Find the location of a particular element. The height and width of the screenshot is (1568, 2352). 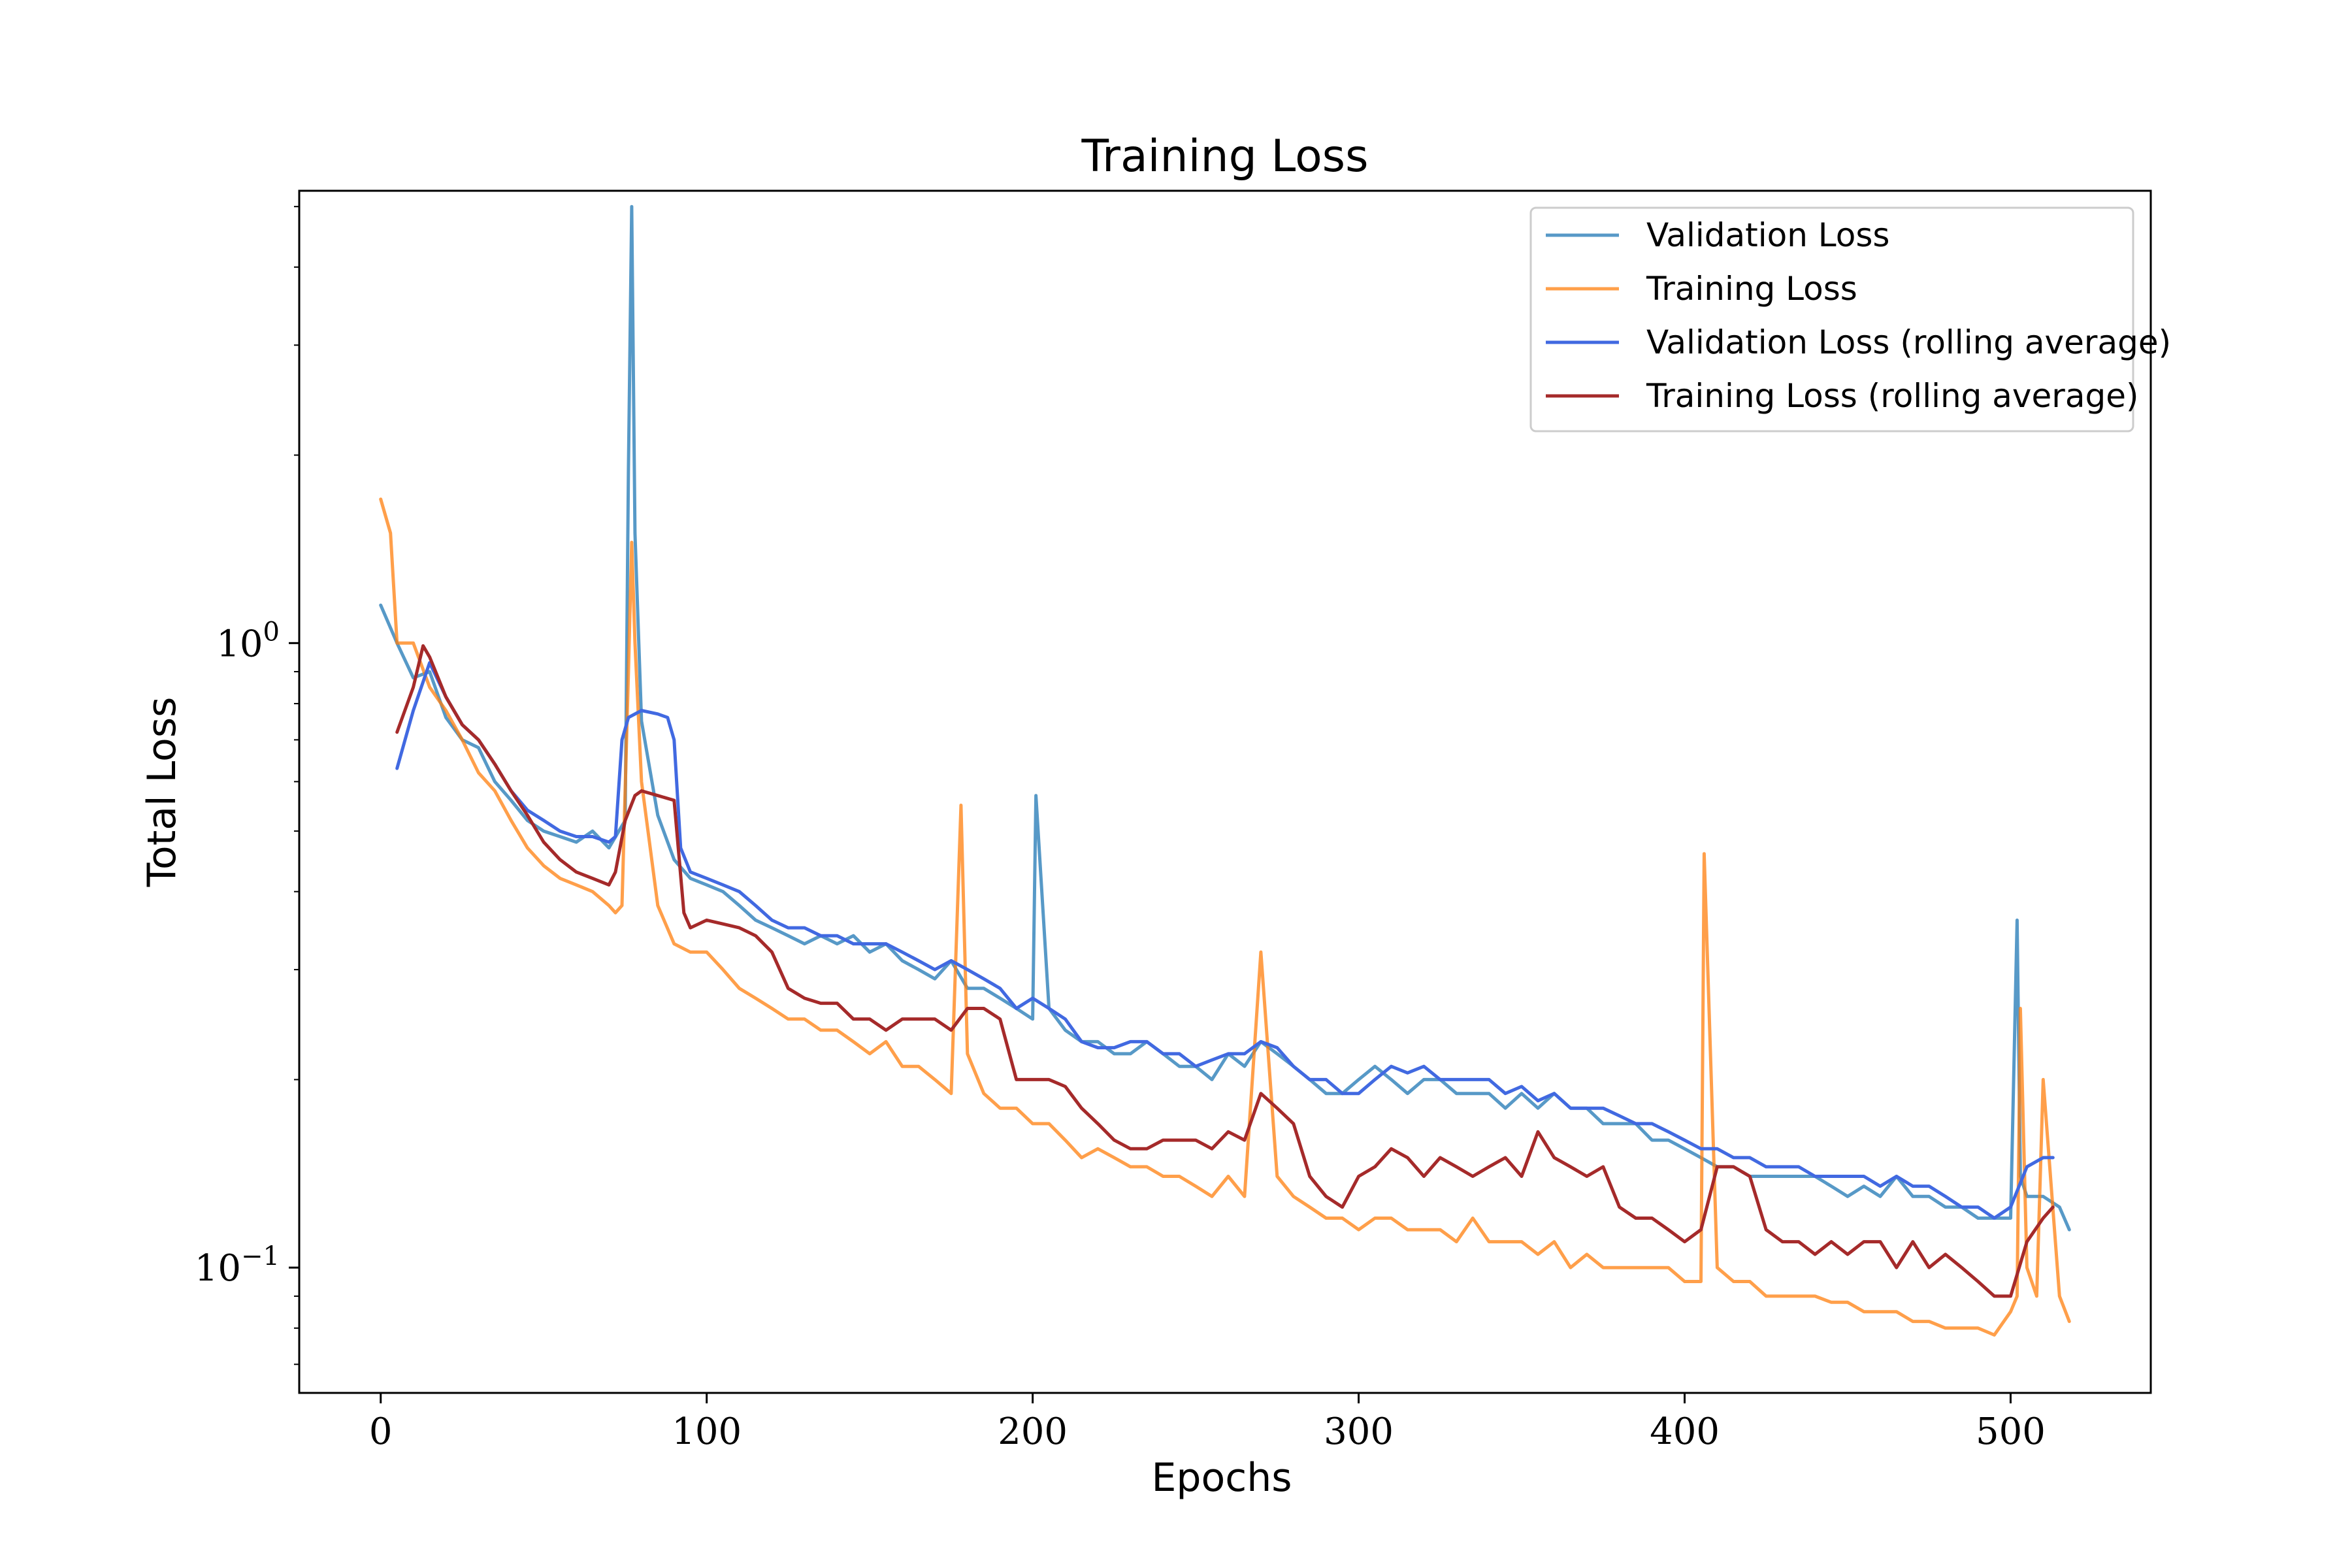

legend-box is located at coordinates (1831, 319).